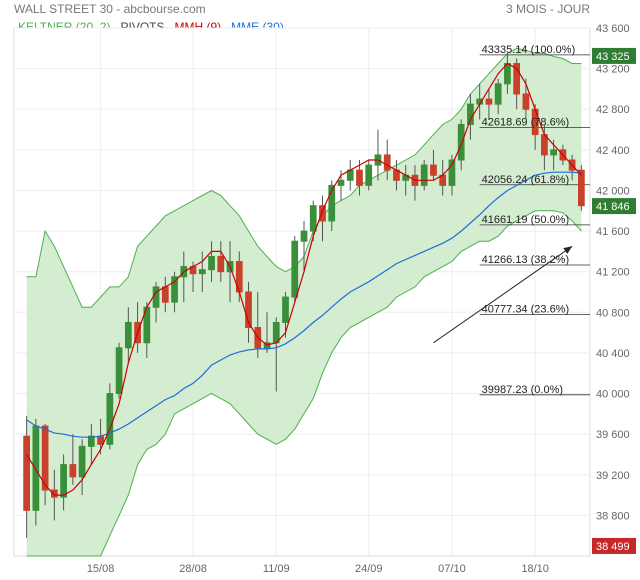 The height and width of the screenshot is (580, 640). I want to click on pivot-label: 42618.69 (78.6%), so click(525, 123).